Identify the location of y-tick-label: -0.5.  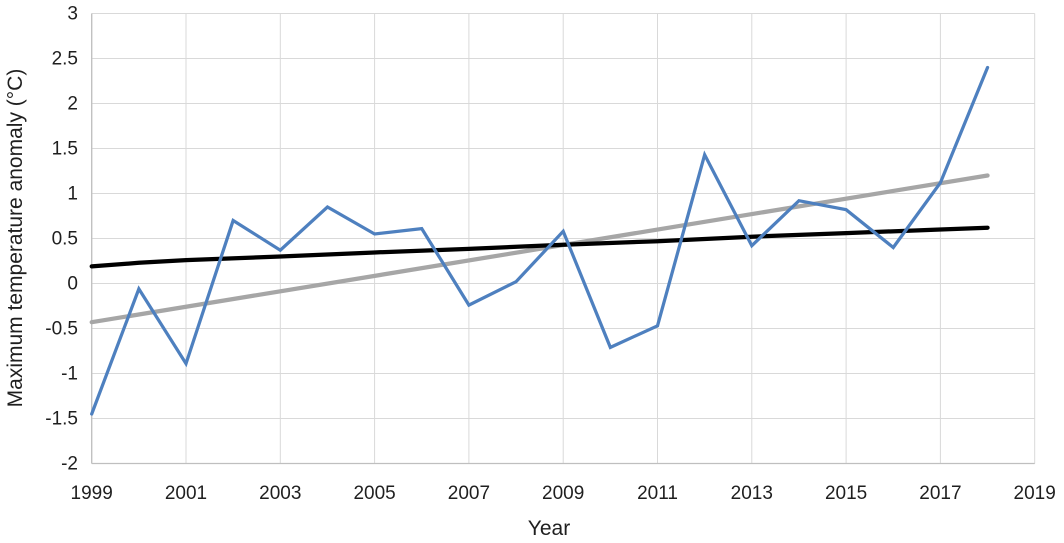
(61, 329).